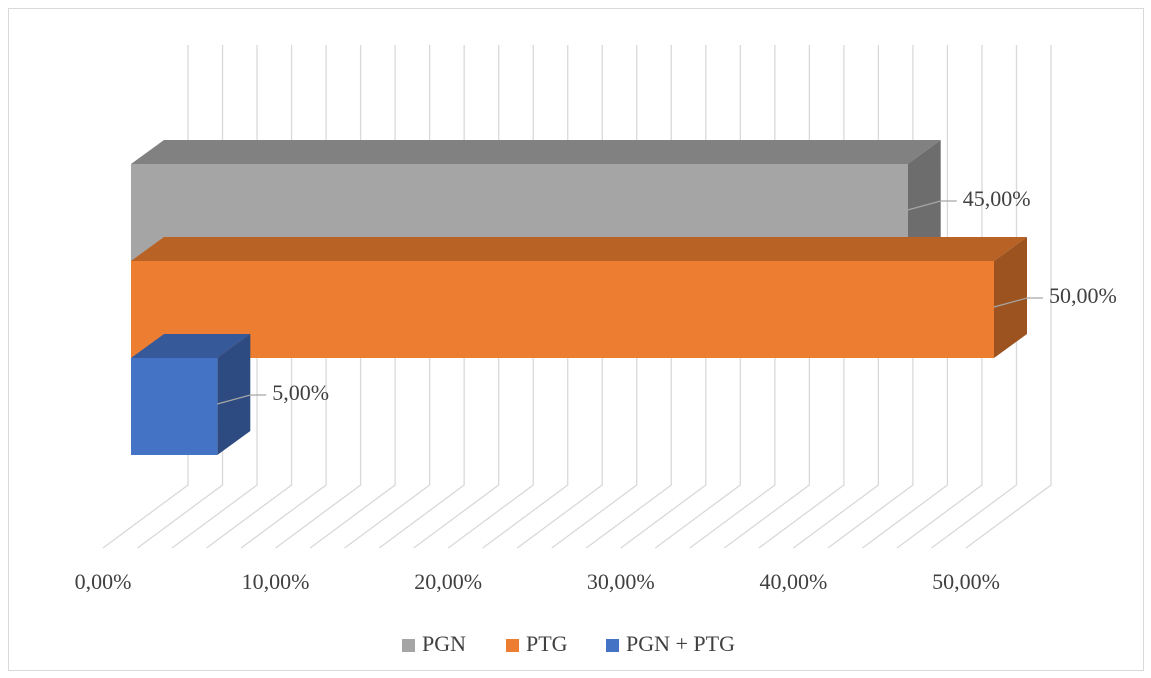 This screenshot has width=1151, height=678. What do you see at coordinates (276, 581) in the screenshot?
I see `x-tick-label: 10,00%` at bounding box center [276, 581].